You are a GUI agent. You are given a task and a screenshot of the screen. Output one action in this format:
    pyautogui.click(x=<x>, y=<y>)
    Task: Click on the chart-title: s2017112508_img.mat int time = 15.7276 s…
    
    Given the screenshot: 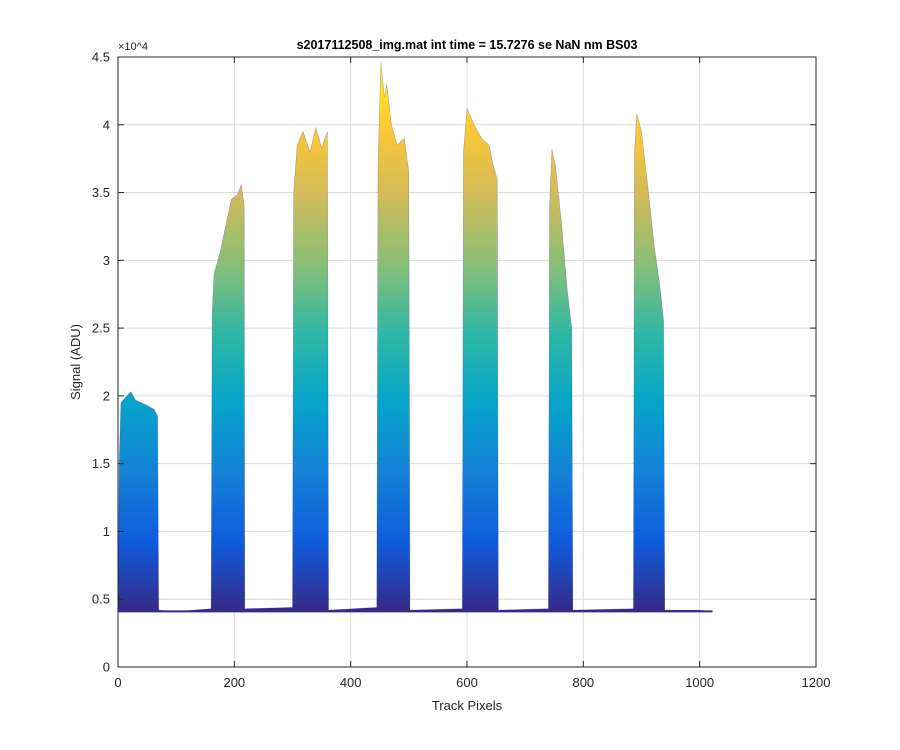 What is the action you would take?
    pyautogui.click(x=467, y=45)
    